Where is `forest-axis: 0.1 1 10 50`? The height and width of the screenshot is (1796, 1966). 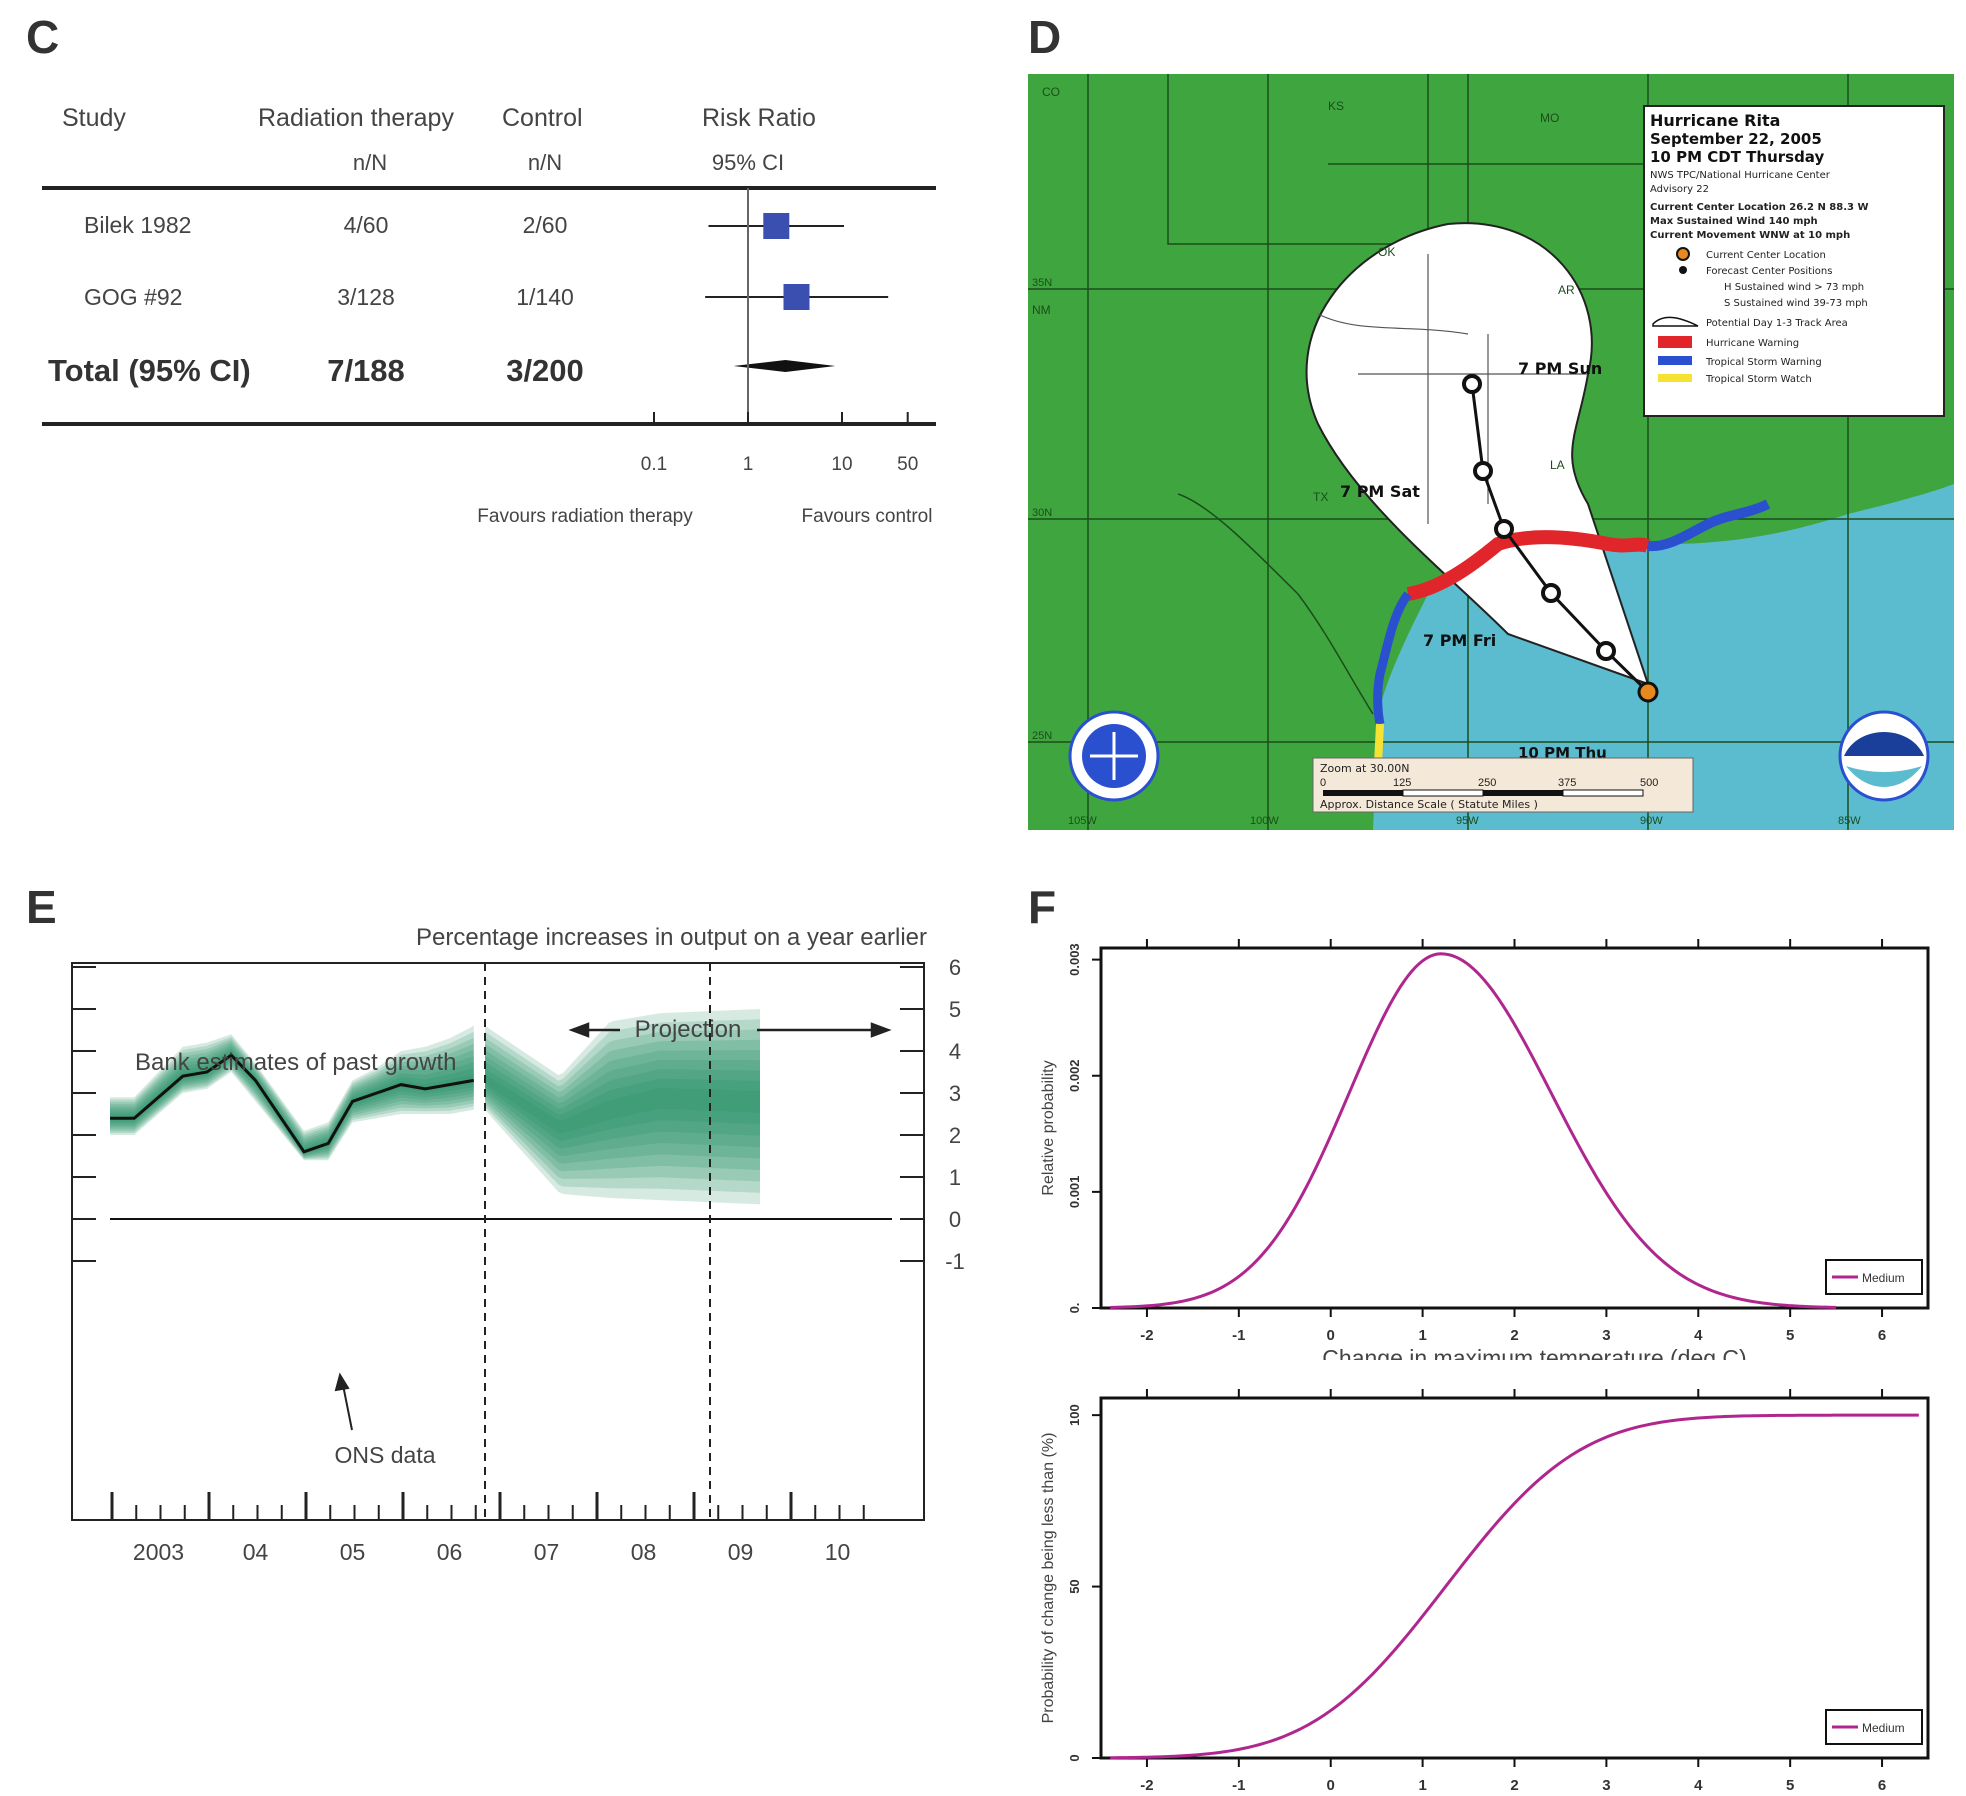 forest-axis: 0.1 1 10 50 is located at coordinates (779, 443).